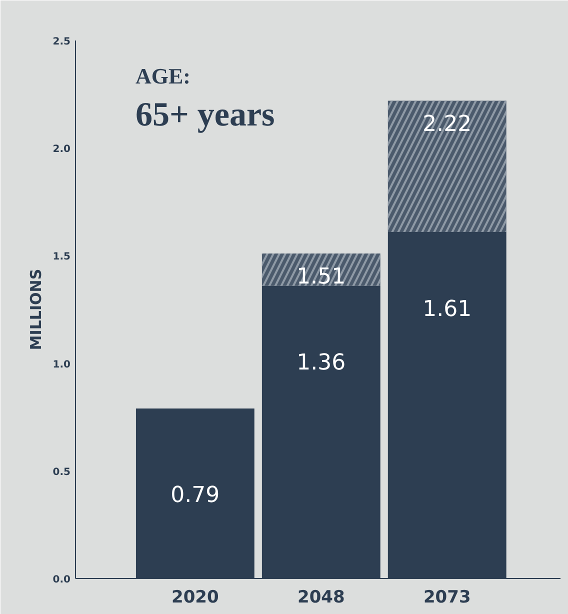 Image resolution: width=568 pixels, height=614 pixels. I want to click on data-label: 1.36, so click(321, 363).